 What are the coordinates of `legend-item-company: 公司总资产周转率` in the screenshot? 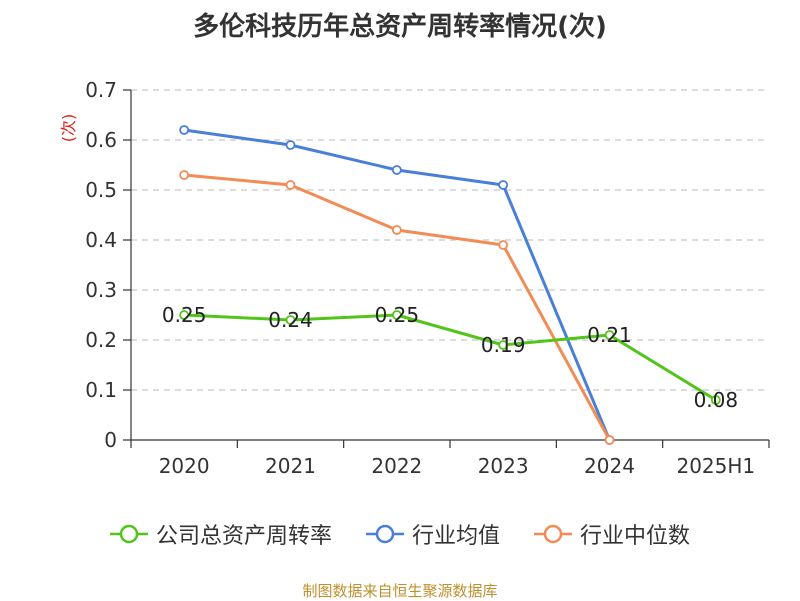 It's located at (220, 534).